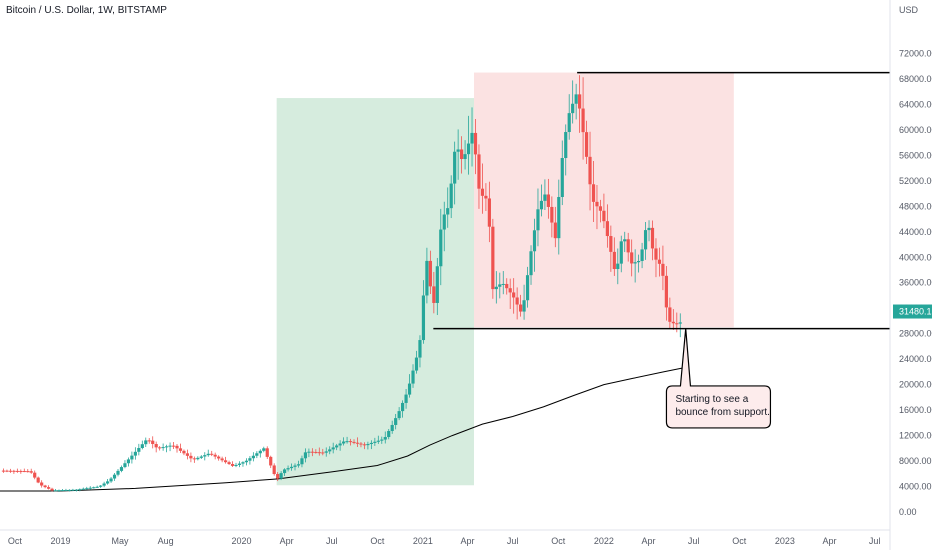  What do you see at coordinates (915, 461) in the screenshot?
I see `y-tick-label: 8000.00` at bounding box center [915, 461].